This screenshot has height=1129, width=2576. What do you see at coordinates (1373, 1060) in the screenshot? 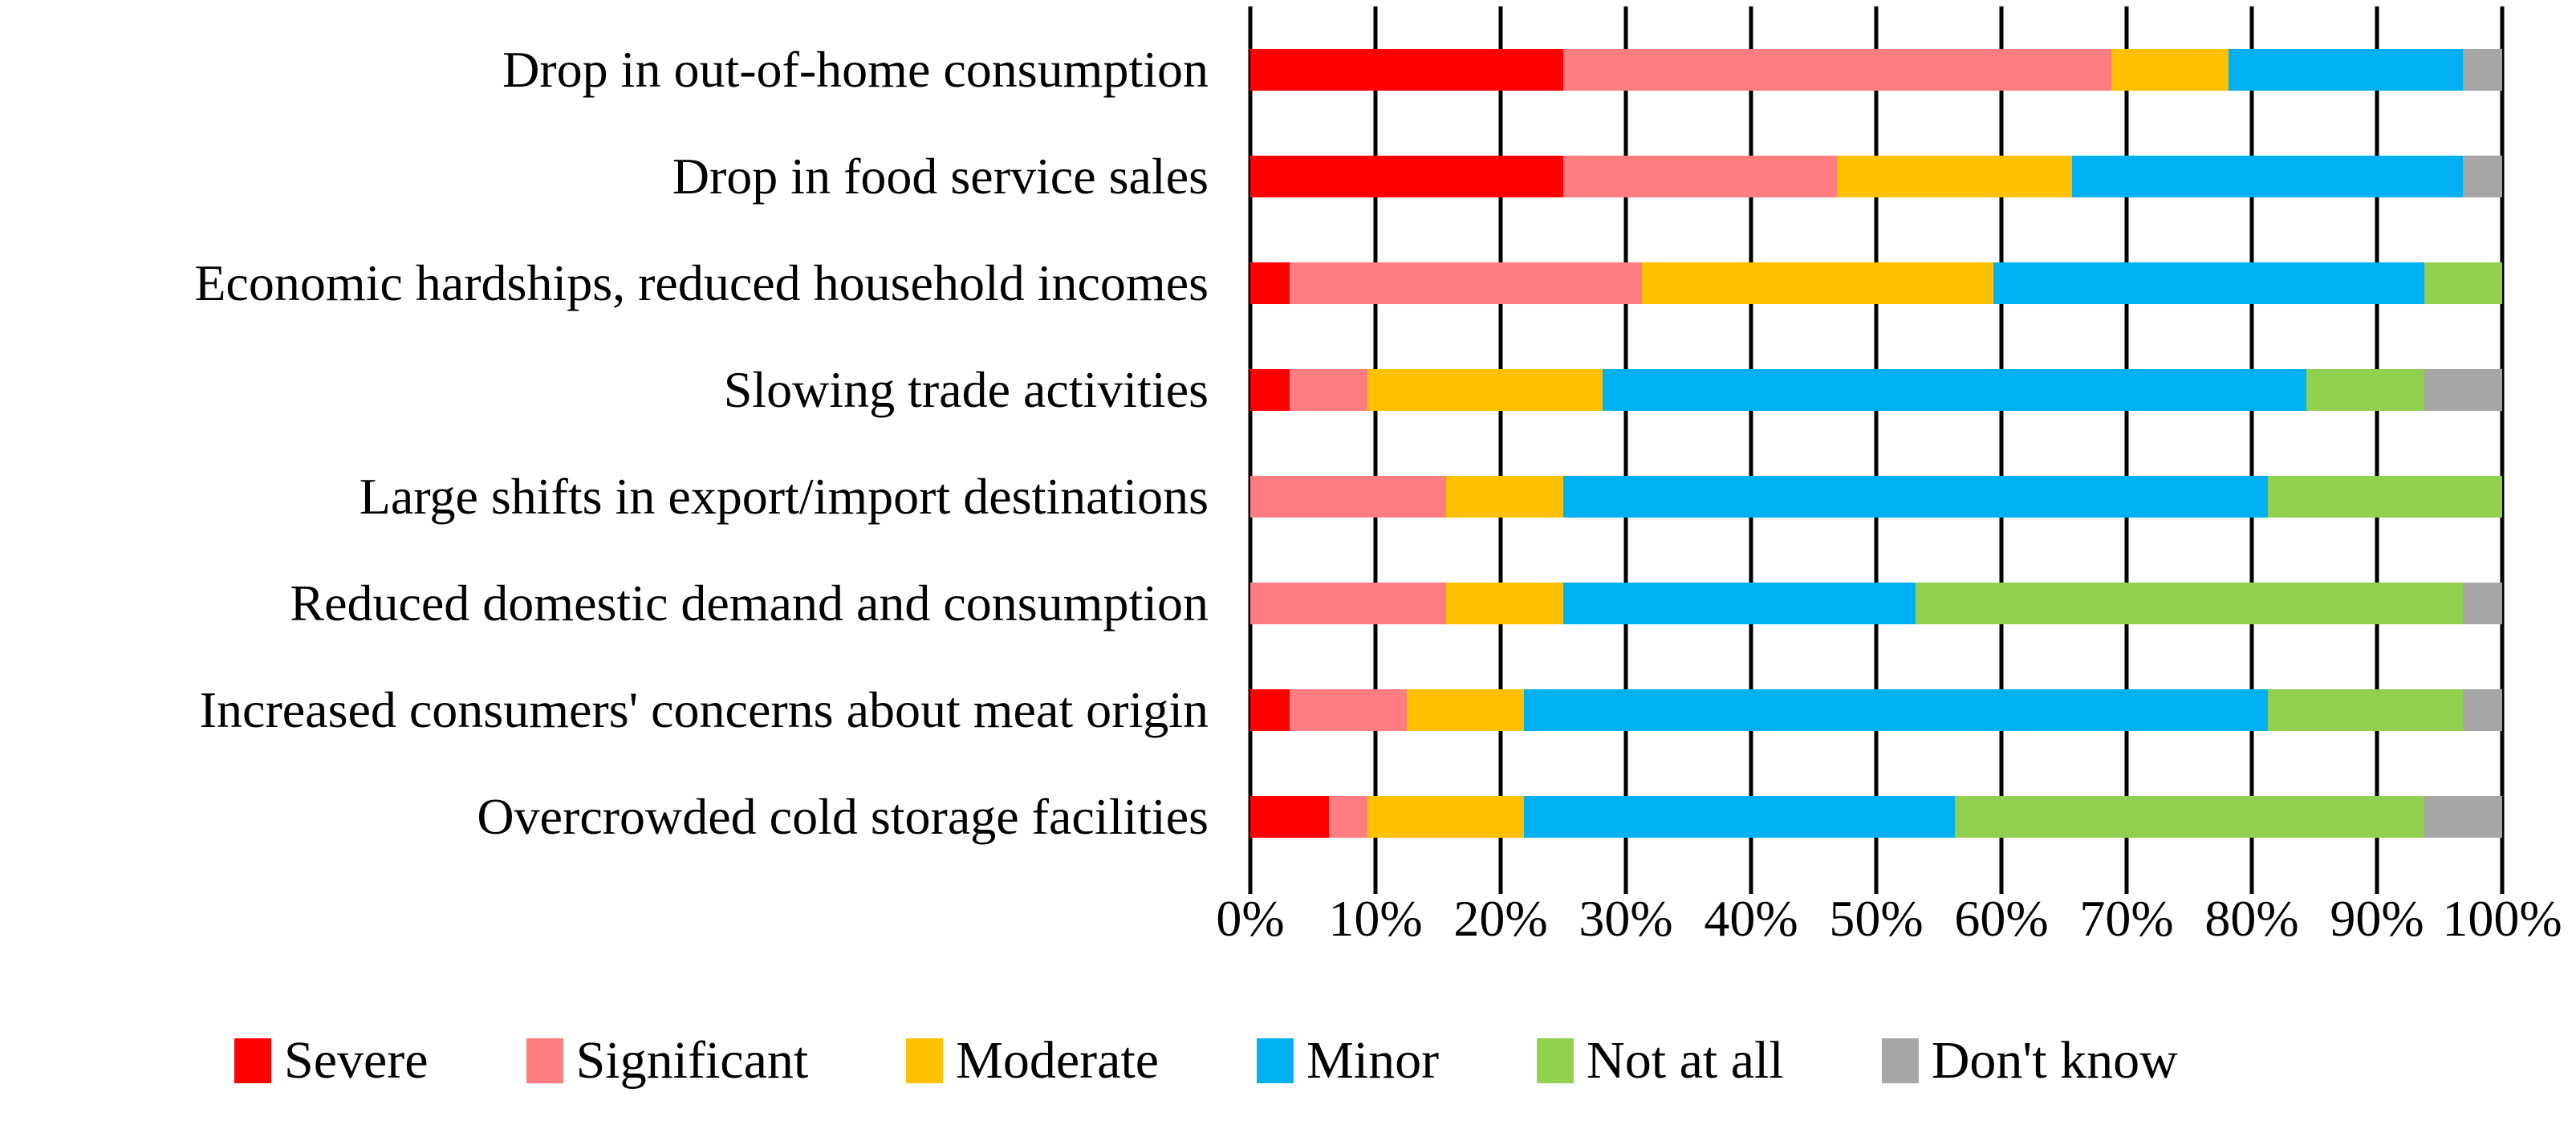
I see `legend-label: Minor` at bounding box center [1373, 1060].